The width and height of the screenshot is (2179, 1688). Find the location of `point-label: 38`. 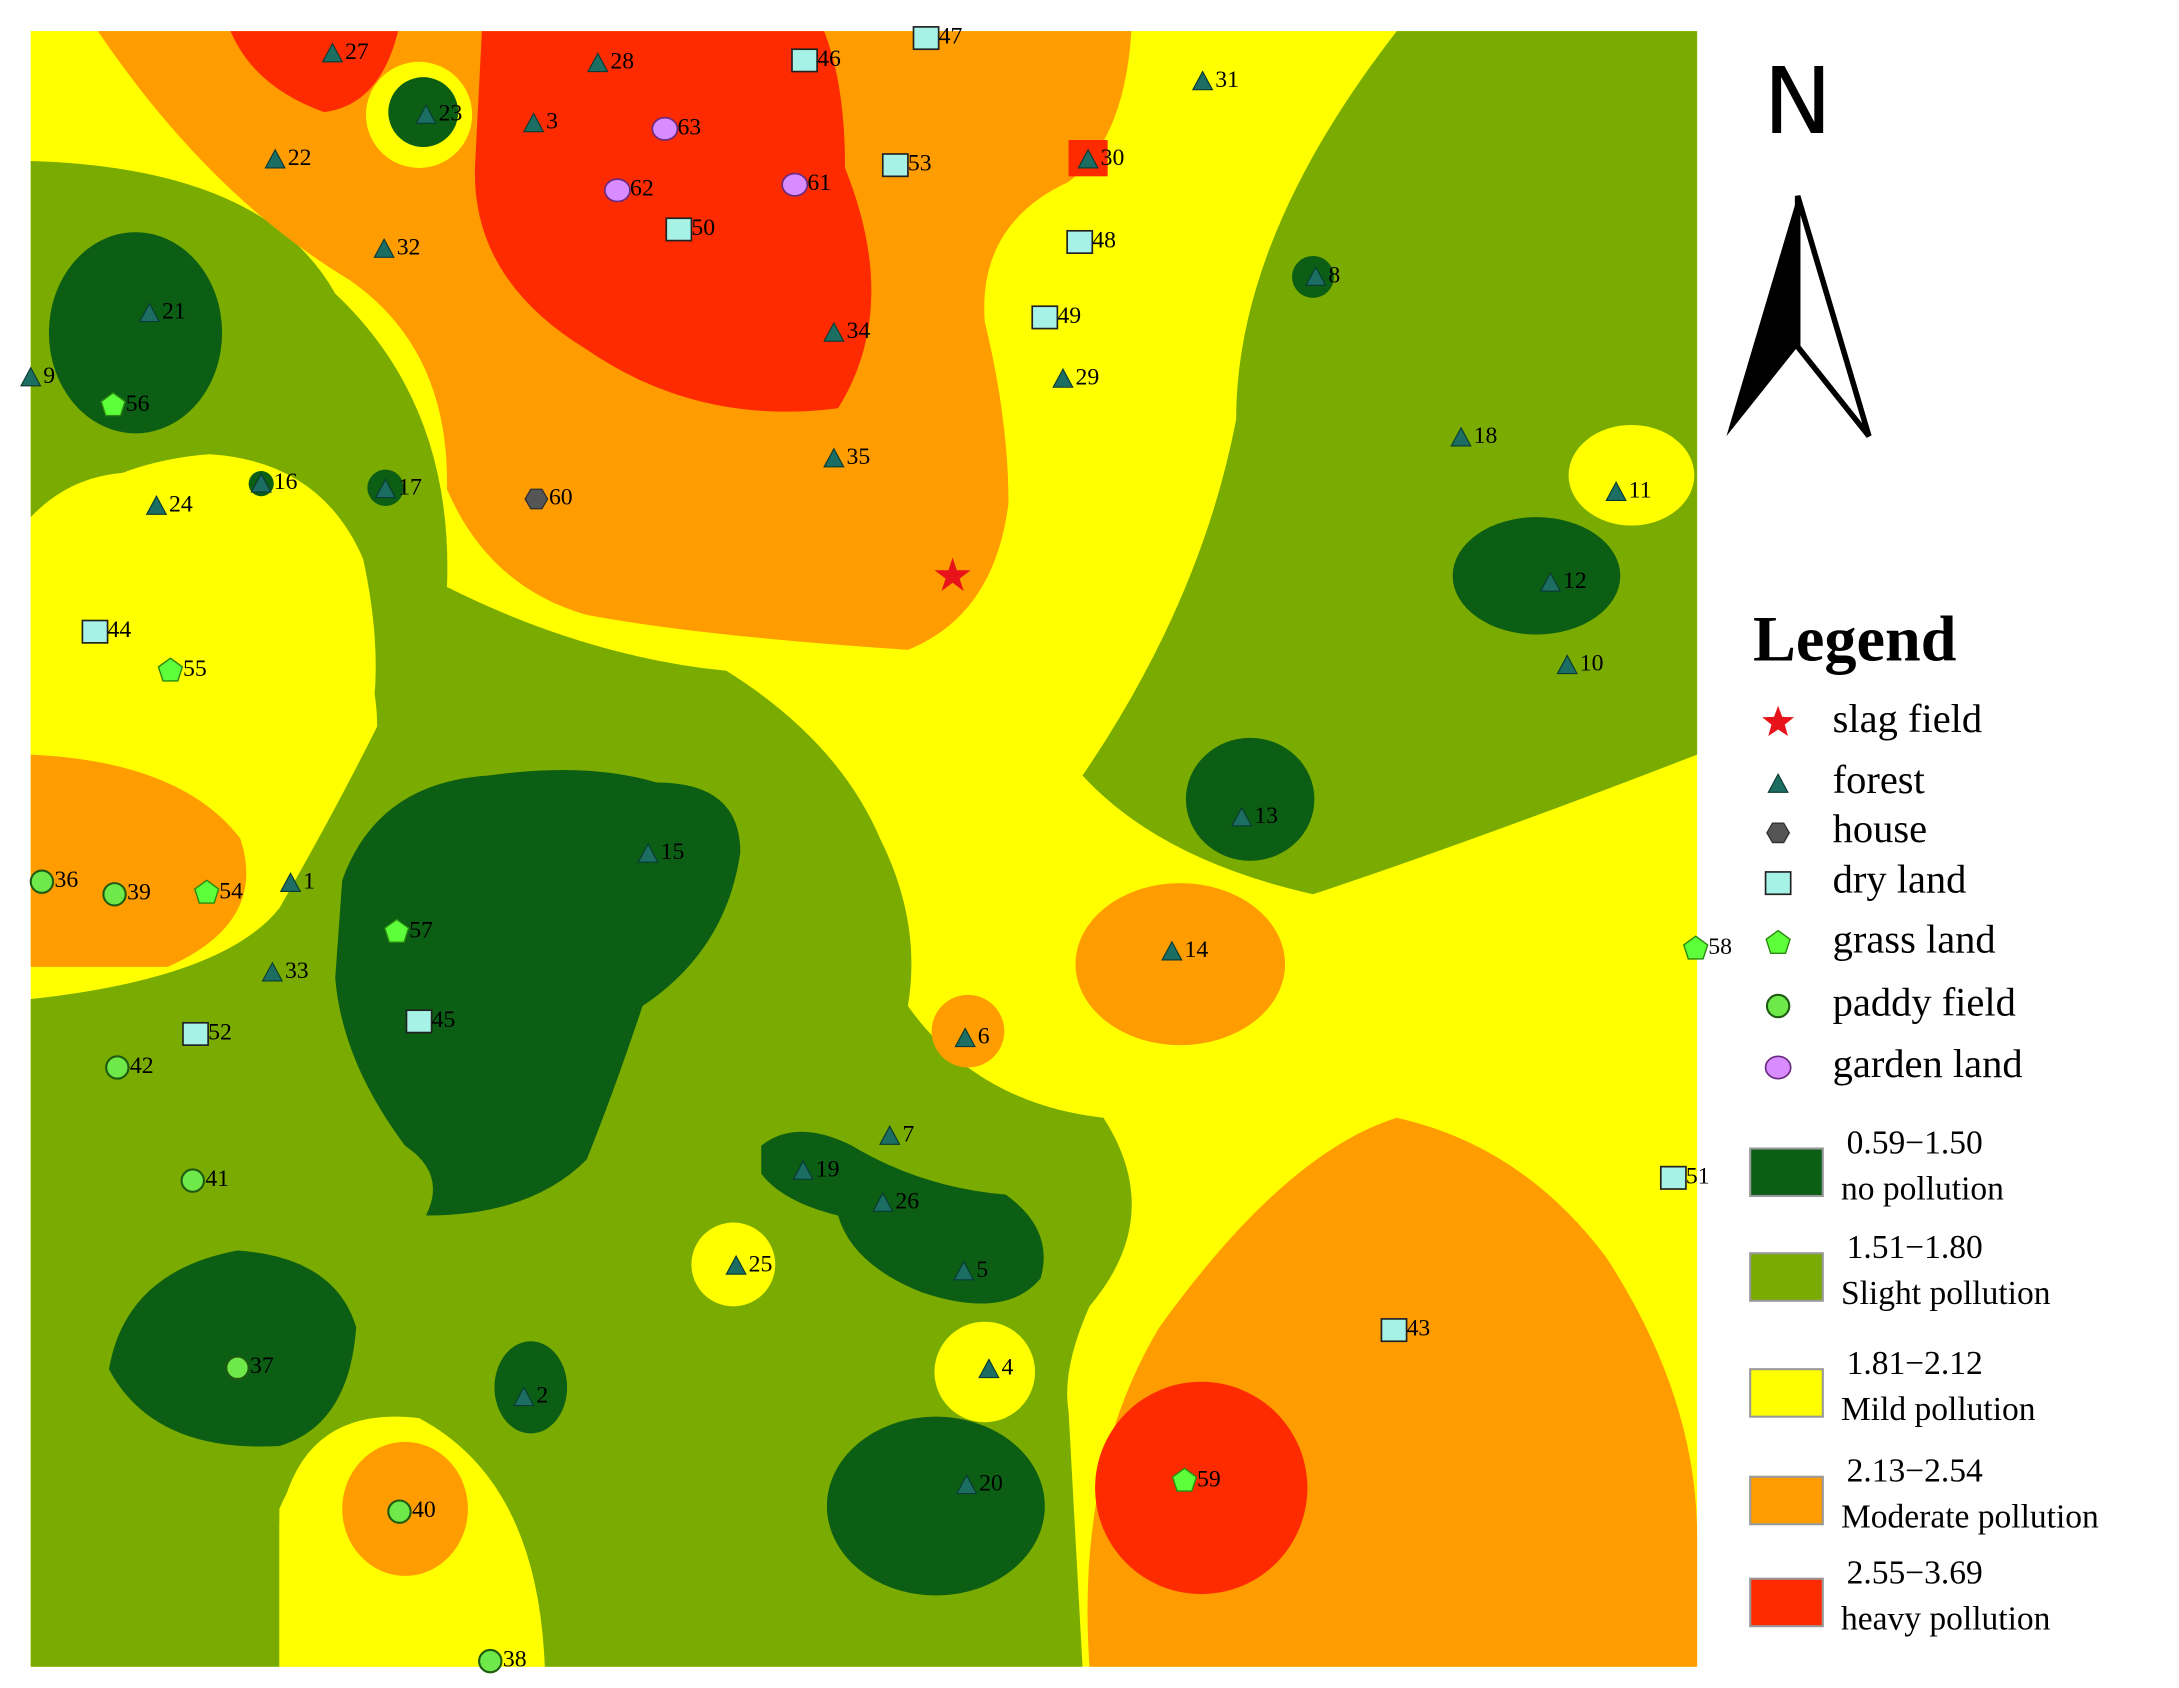

point-label: 38 is located at coordinates (515, 1660).